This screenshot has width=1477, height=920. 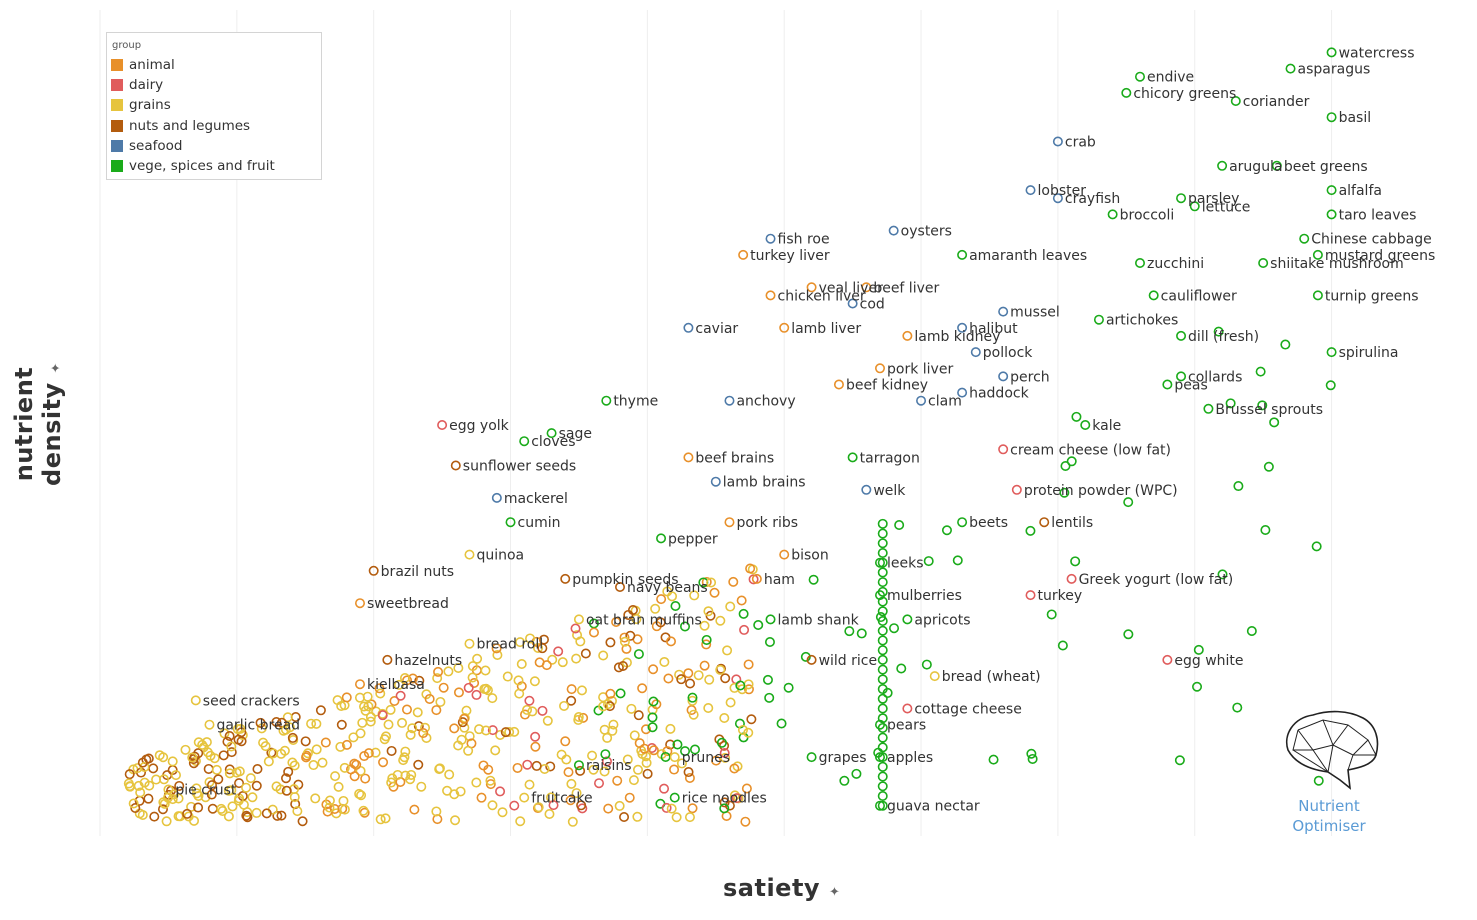 I want to click on y-axis-title: nutrient density ✦, so click(x=38, y=424).